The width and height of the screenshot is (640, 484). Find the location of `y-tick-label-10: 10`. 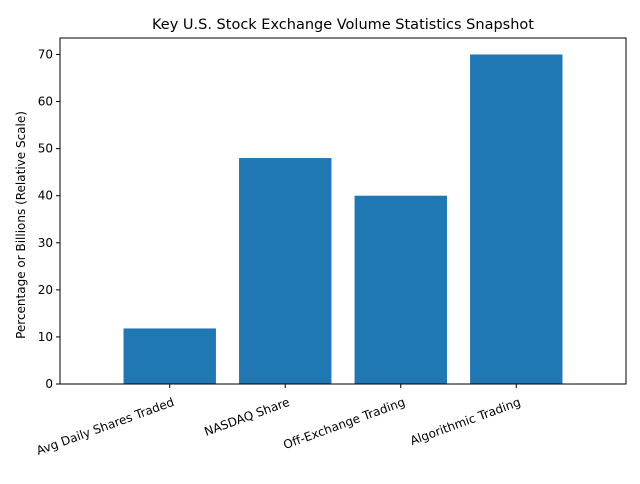

y-tick-label-10: 10 is located at coordinates (45, 337).